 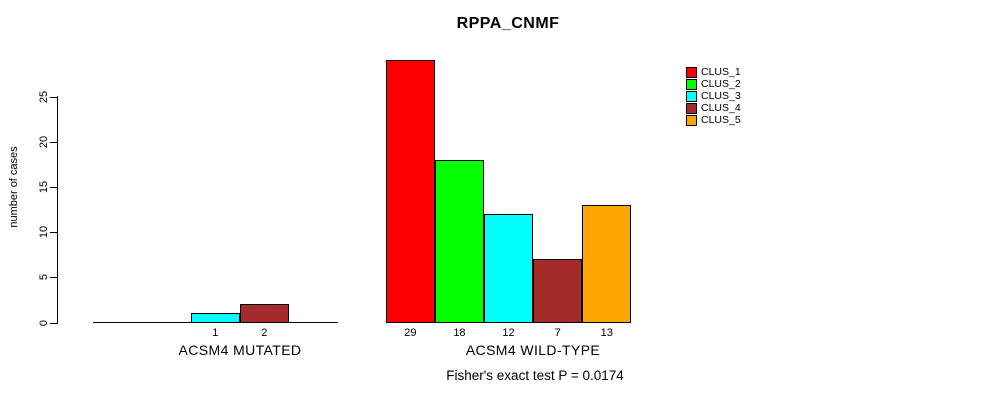 I want to click on legend-label: CLUS_4, so click(x=721, y=108).